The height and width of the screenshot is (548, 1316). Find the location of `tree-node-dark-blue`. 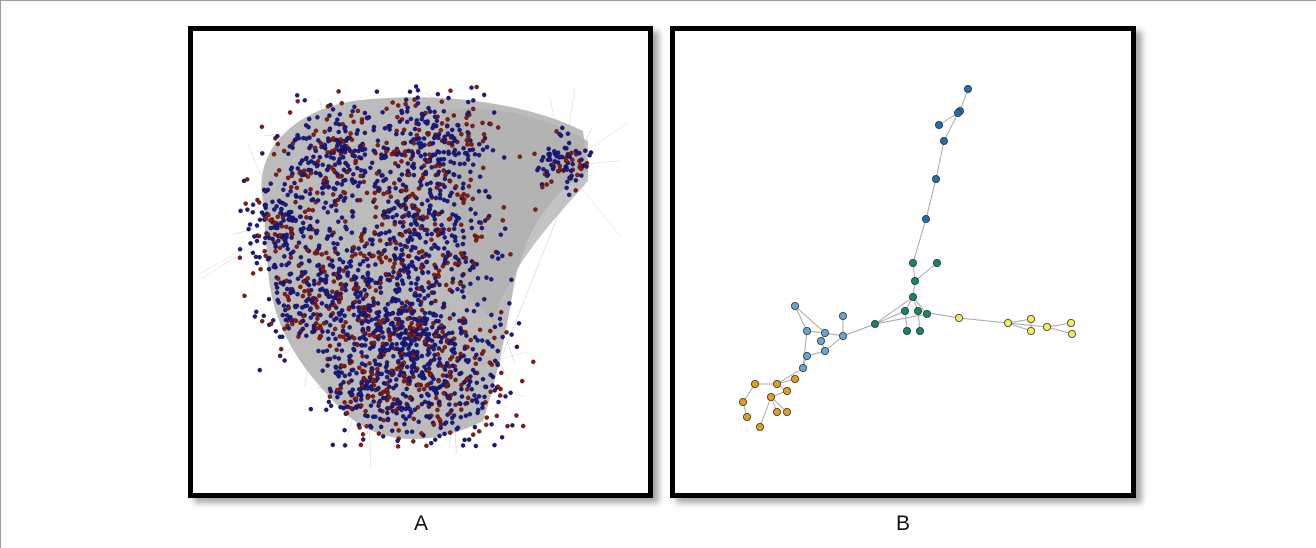

tree-node-dark-blue is located at coordinates (938, 125).